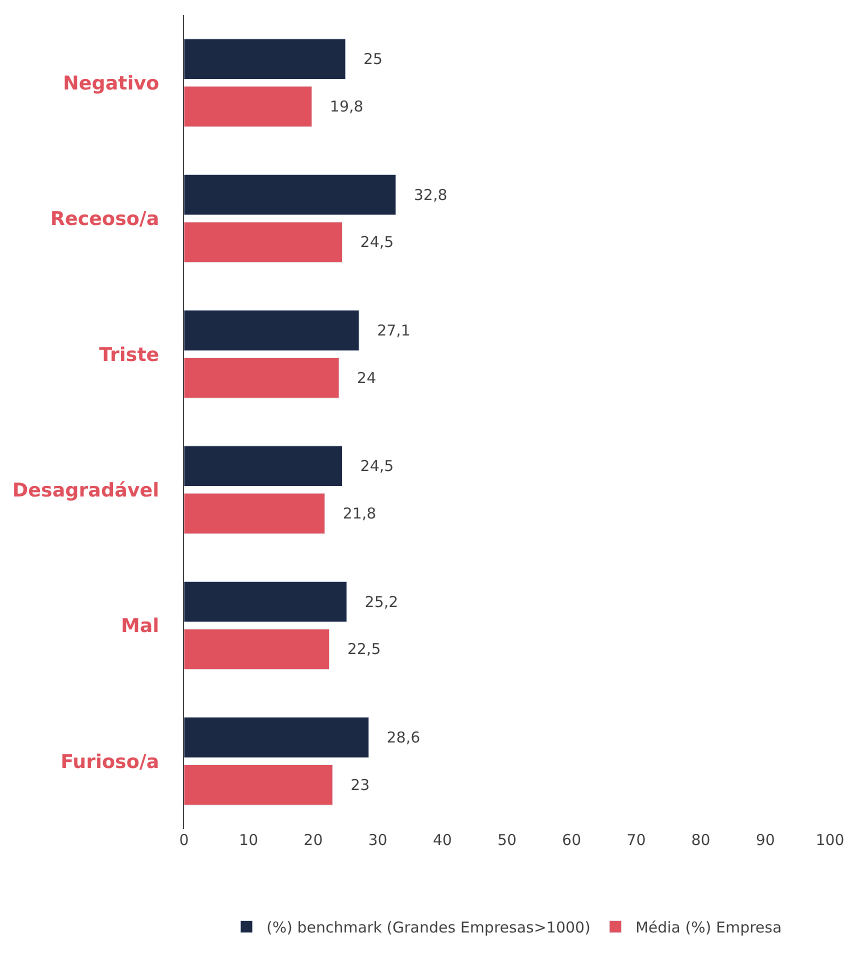  Describe the element at coordinates (140, 626) in the screenshot. I see `y-tick-label: Mal` at that location.